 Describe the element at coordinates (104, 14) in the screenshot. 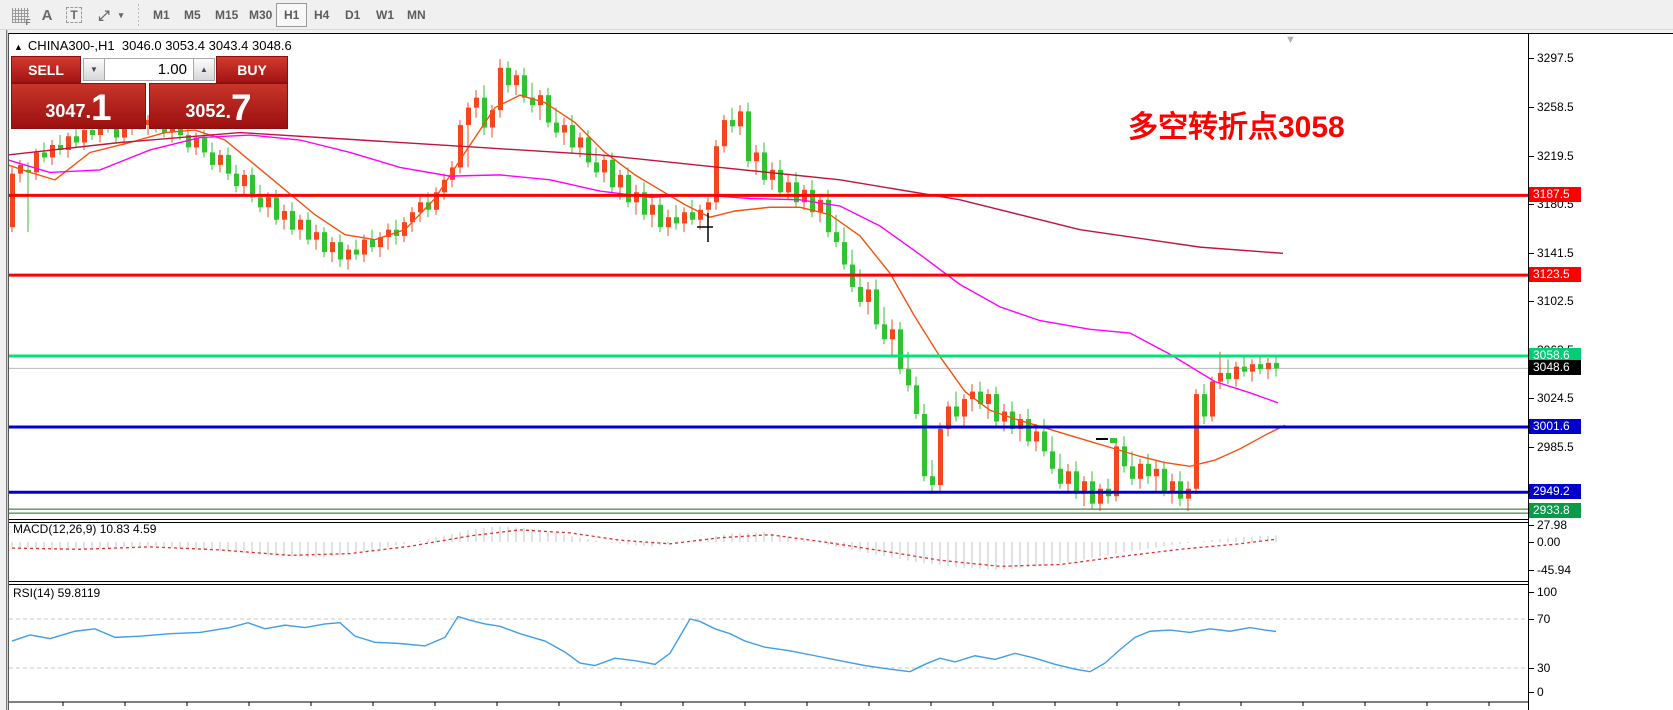

I see `cursor-arrows-icon: ⤢` at that location.